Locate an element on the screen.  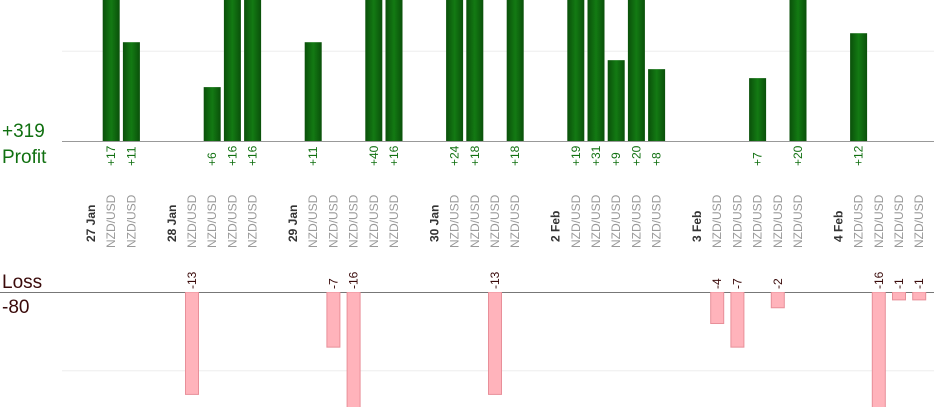
profit-label: +31 is located at coordinates (596, 155).